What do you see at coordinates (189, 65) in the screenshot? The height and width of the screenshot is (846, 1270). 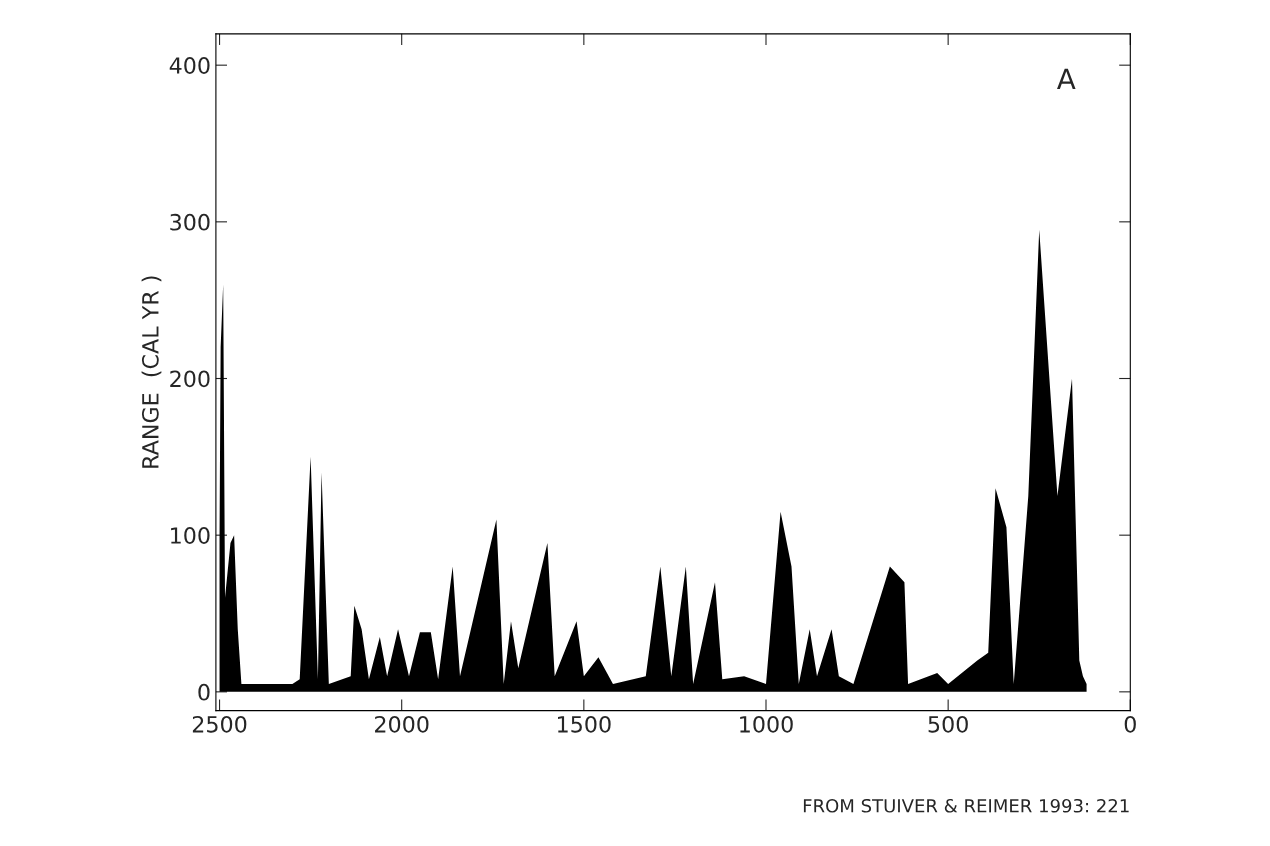 I see `y-tick-label: 400` at bounding box center [189, 65].